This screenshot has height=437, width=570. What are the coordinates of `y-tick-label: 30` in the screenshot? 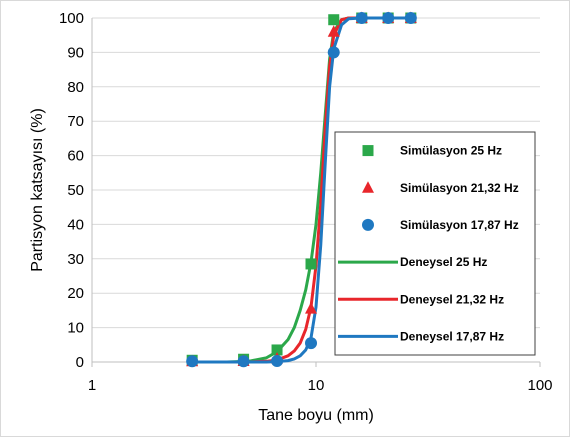 It's located at (75, 259).